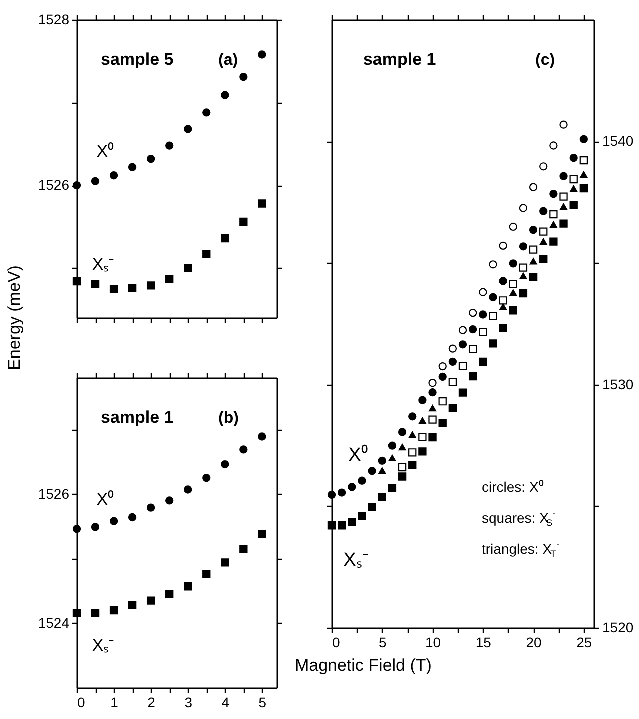  I want to click on annotation: circles: X⁰, so click(513, 487).